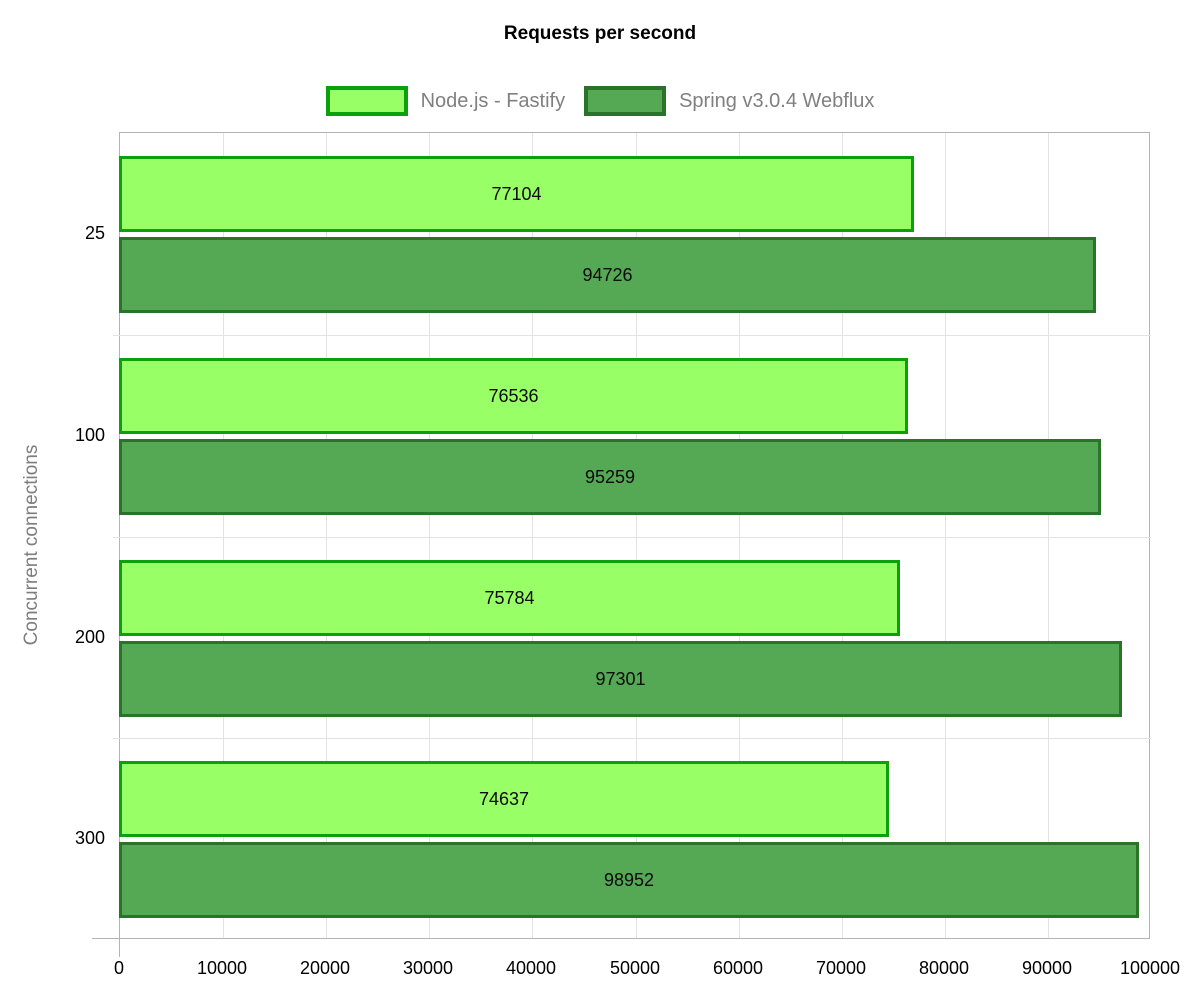  Describe the element at coordinates (531, 968) in the screenshot. I see `x-tick-label-40000: 40000` at that location.